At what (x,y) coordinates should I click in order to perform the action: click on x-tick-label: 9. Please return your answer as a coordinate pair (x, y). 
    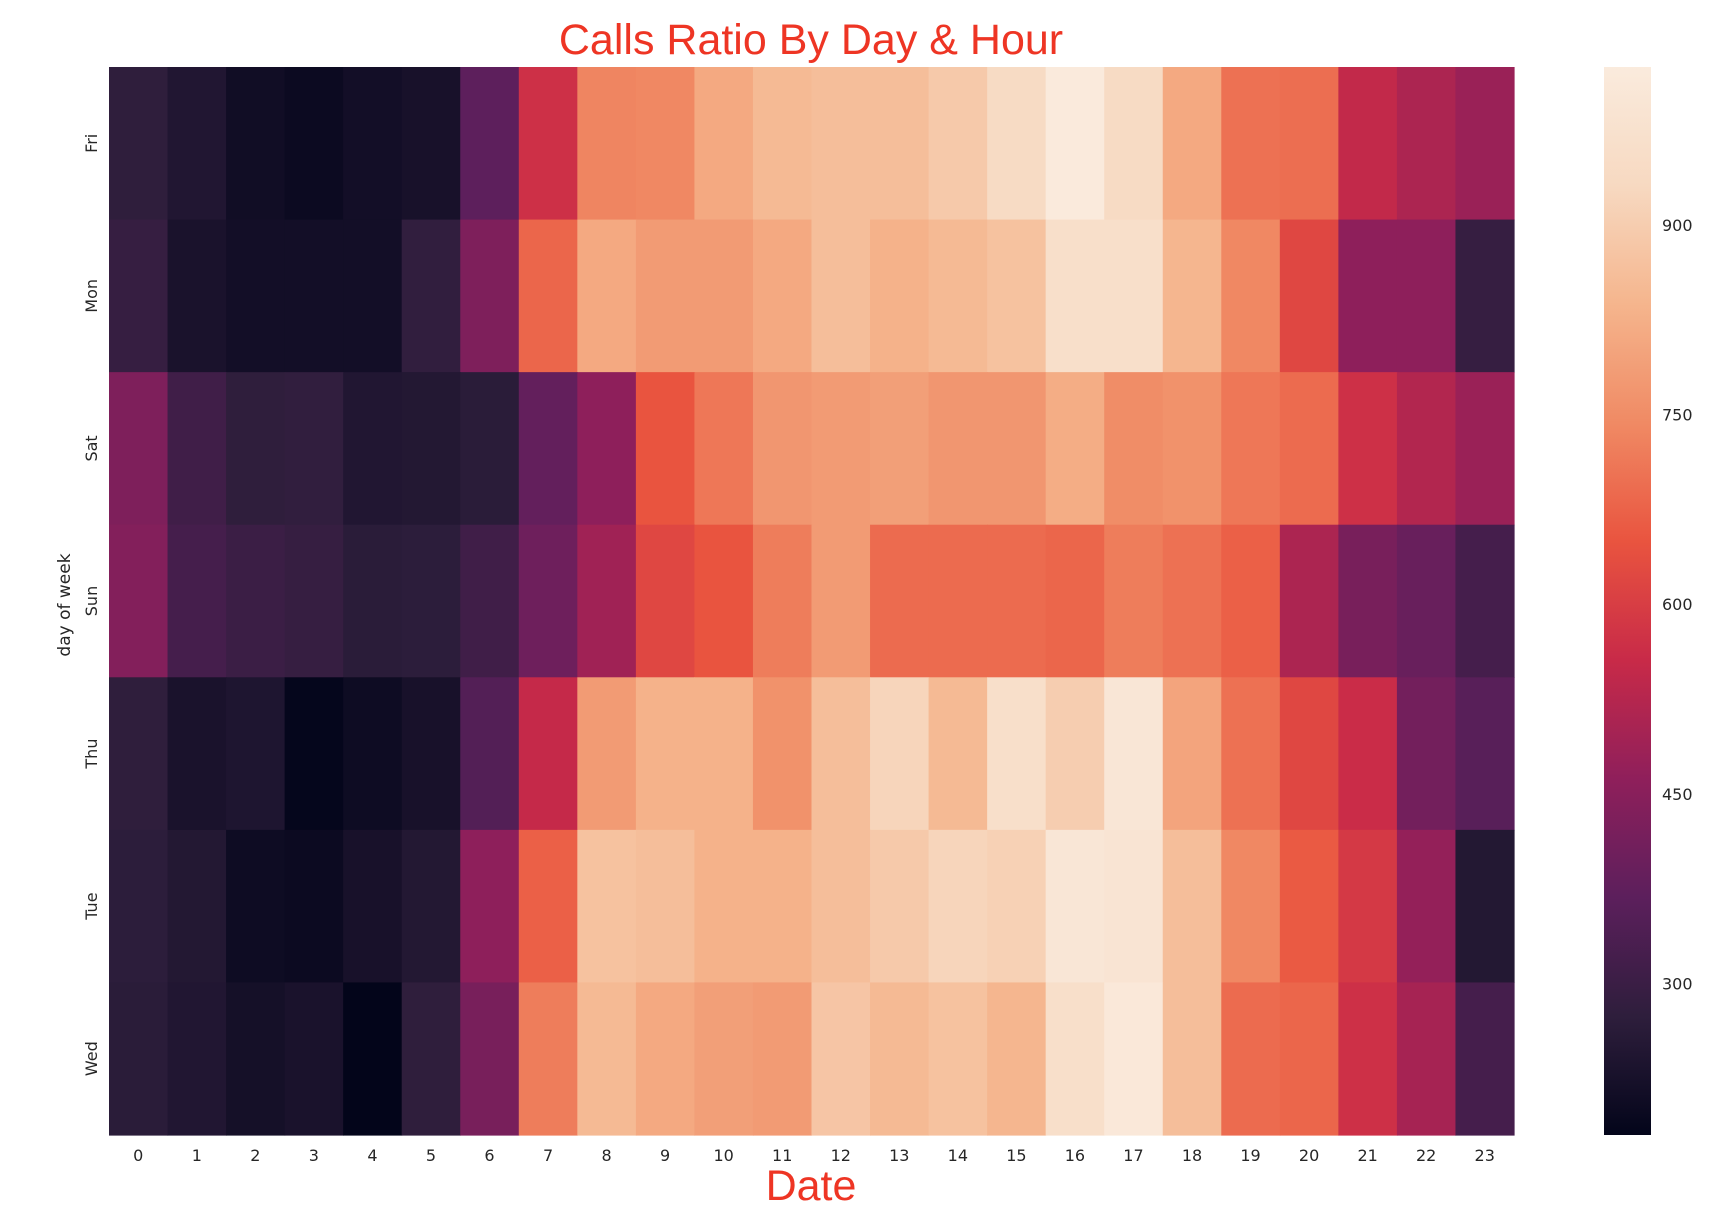
    Looking at the image, I should click on (665, 1155).